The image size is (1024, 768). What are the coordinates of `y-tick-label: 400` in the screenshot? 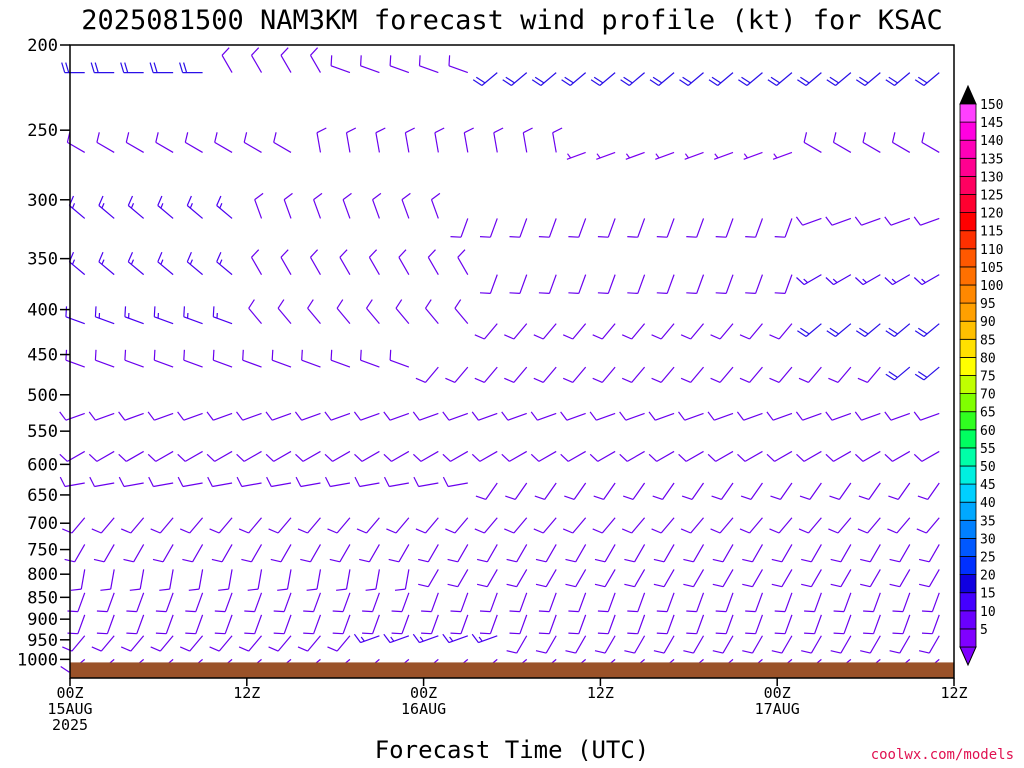 It's located at (42, 311).